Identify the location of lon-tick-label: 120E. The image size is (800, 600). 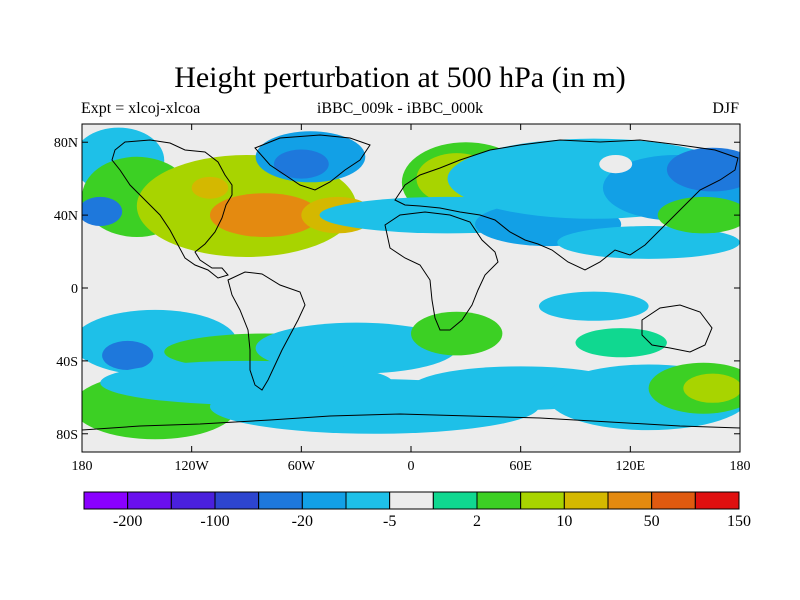
(631, 466).